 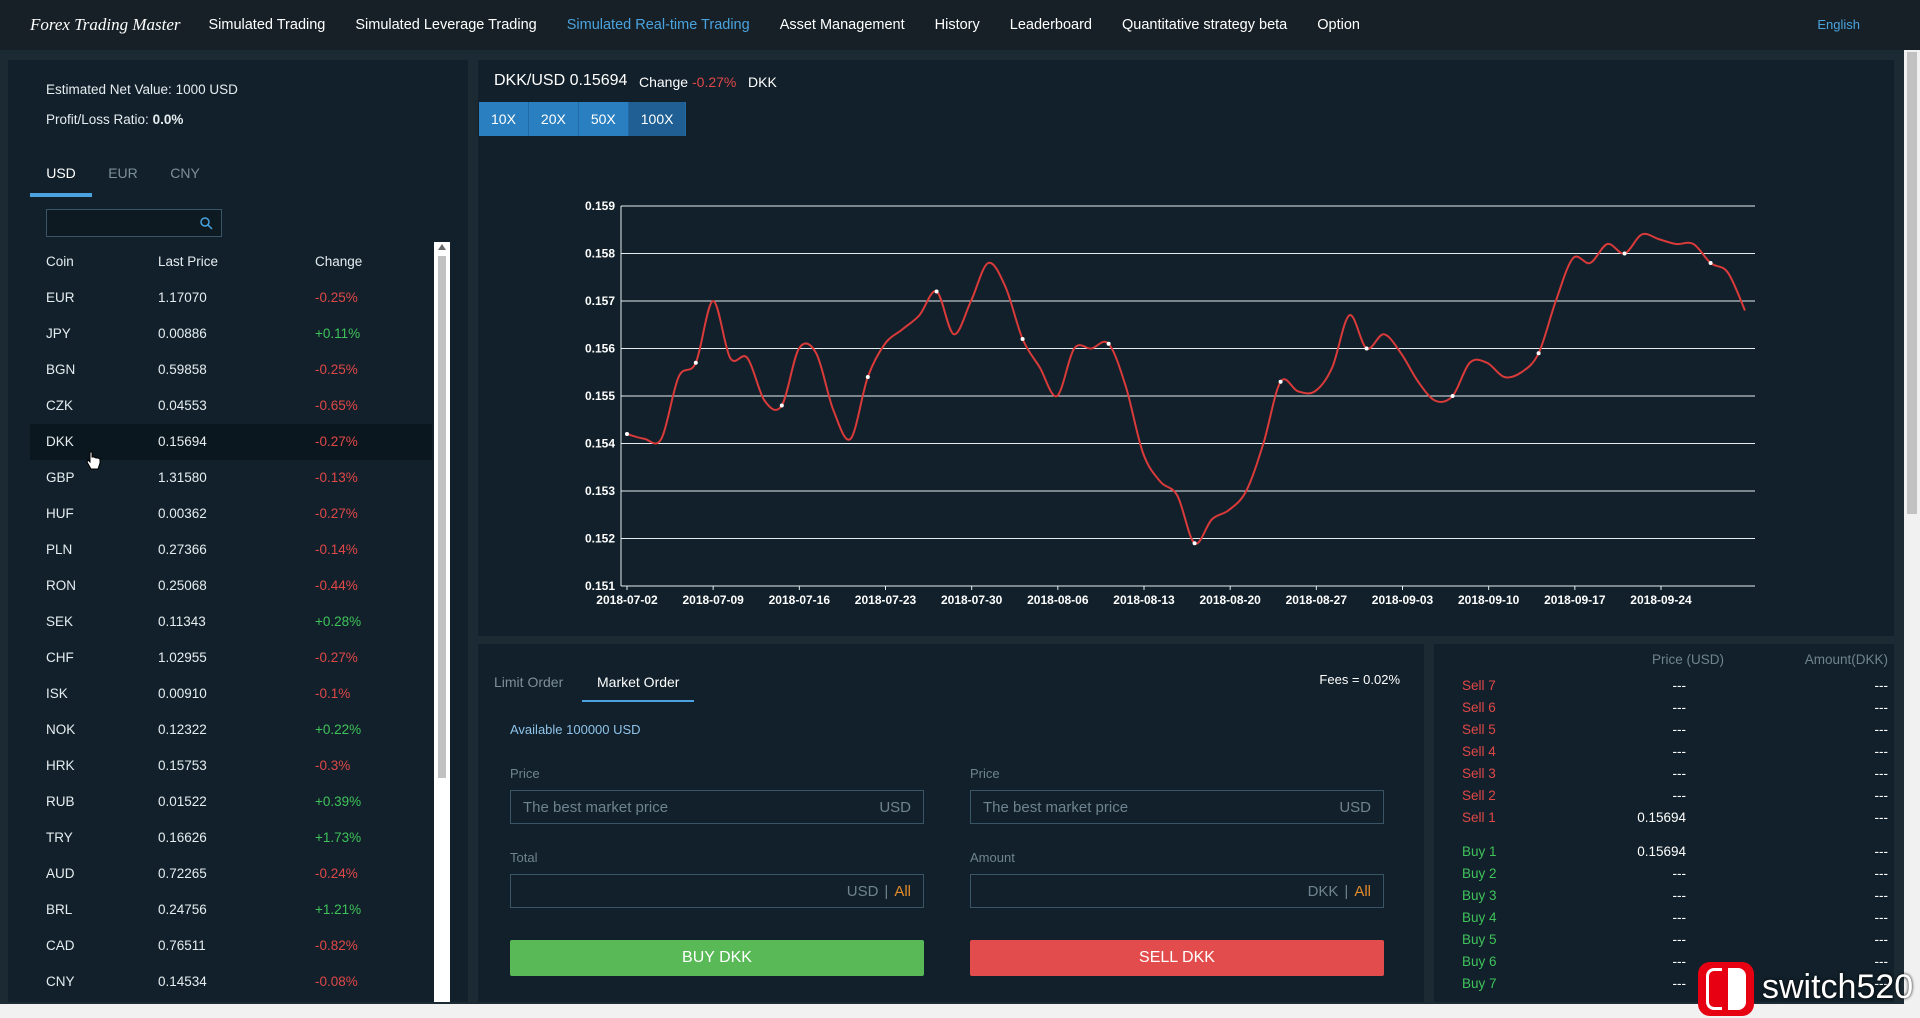 What do you see at coordinates (1664, 775) in the screenshot?
I see `sell-order-row: Sell 3 --- ---` at bounding box center [1664, 775].